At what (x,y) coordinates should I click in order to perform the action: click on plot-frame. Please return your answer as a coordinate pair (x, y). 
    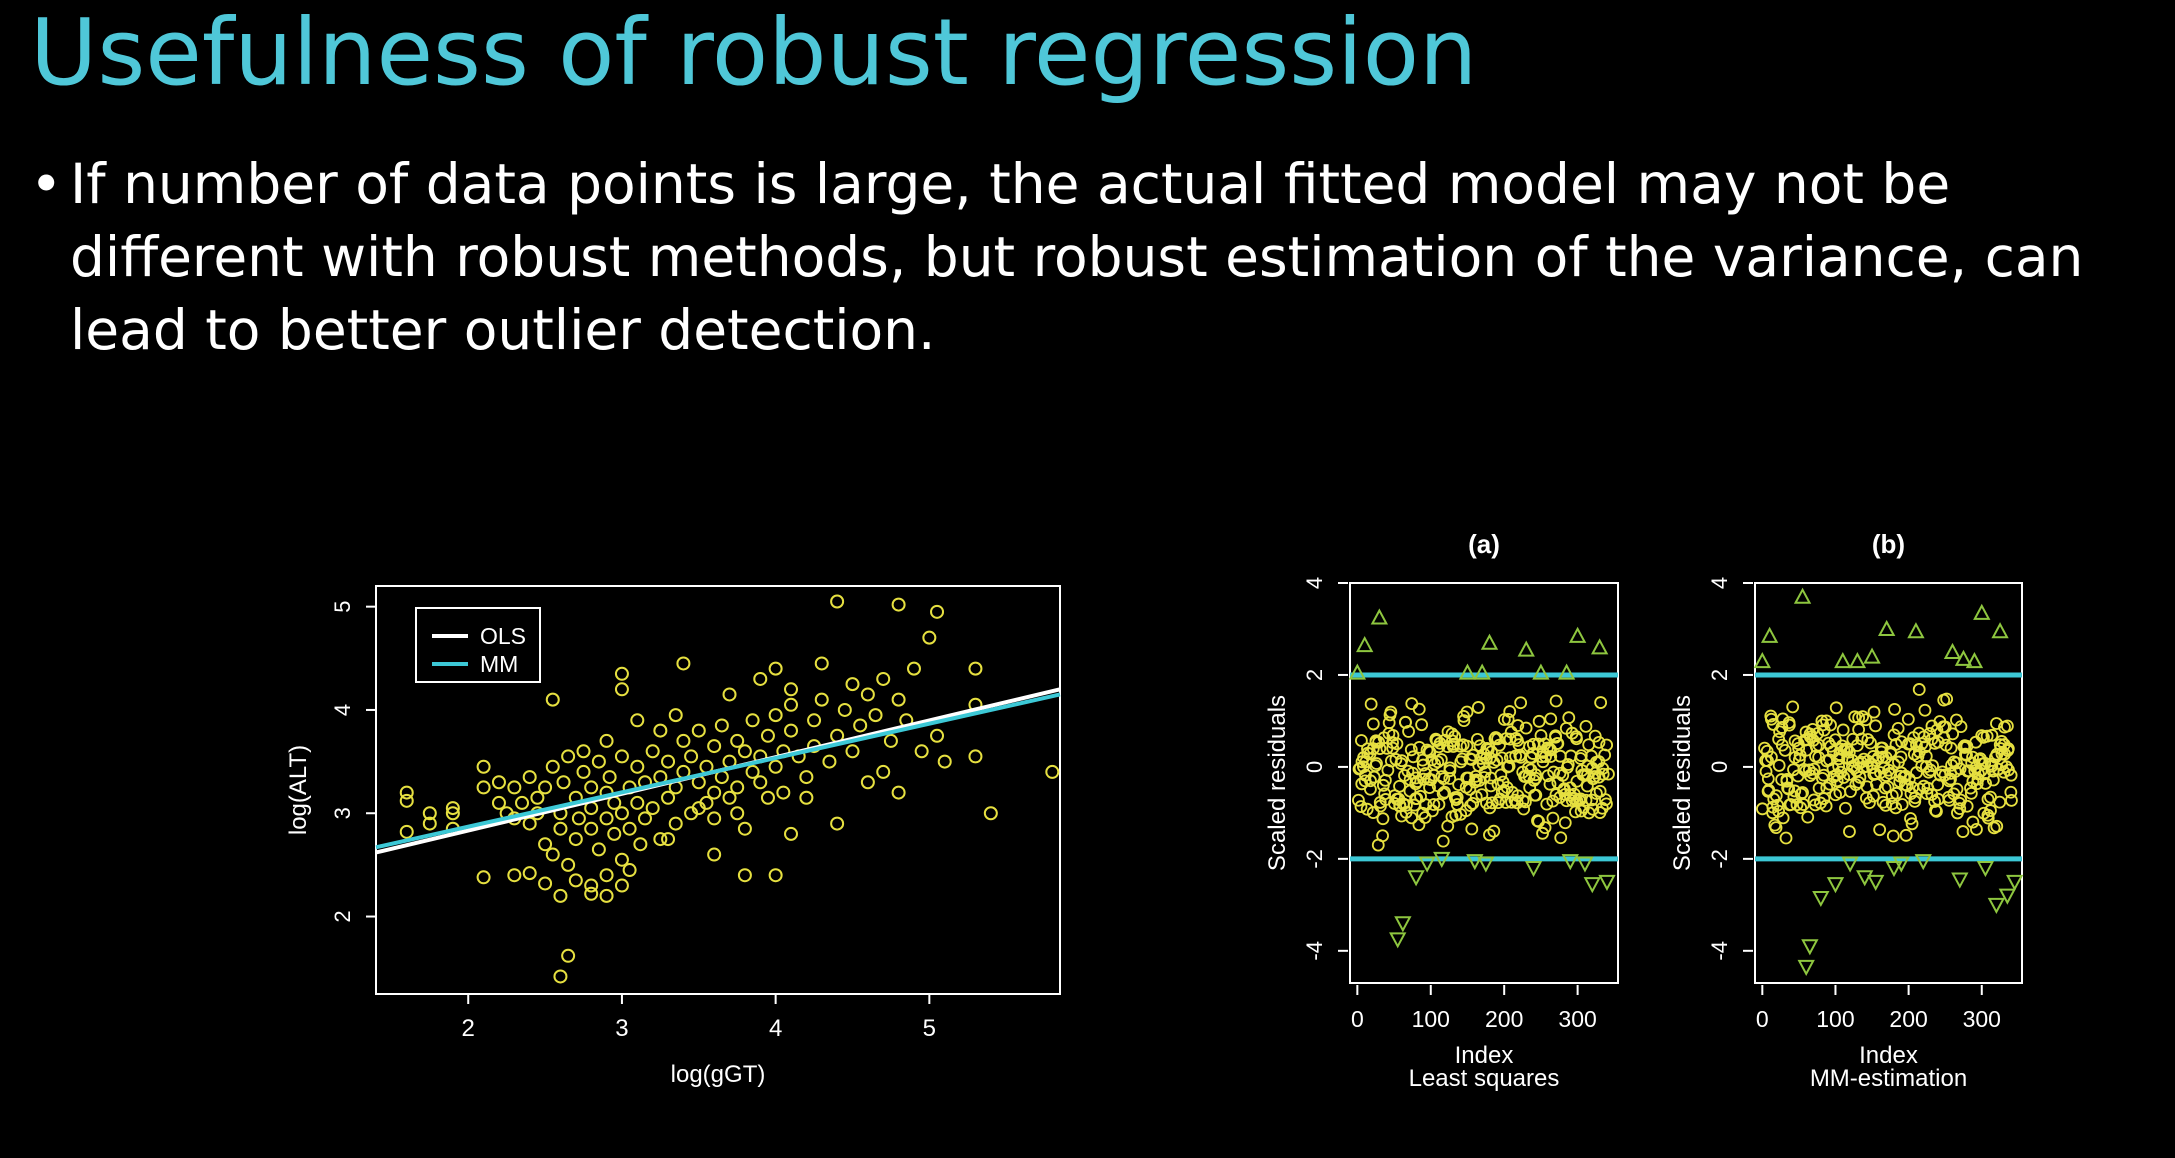
    Looking at the image, I should click on (1484, 783).